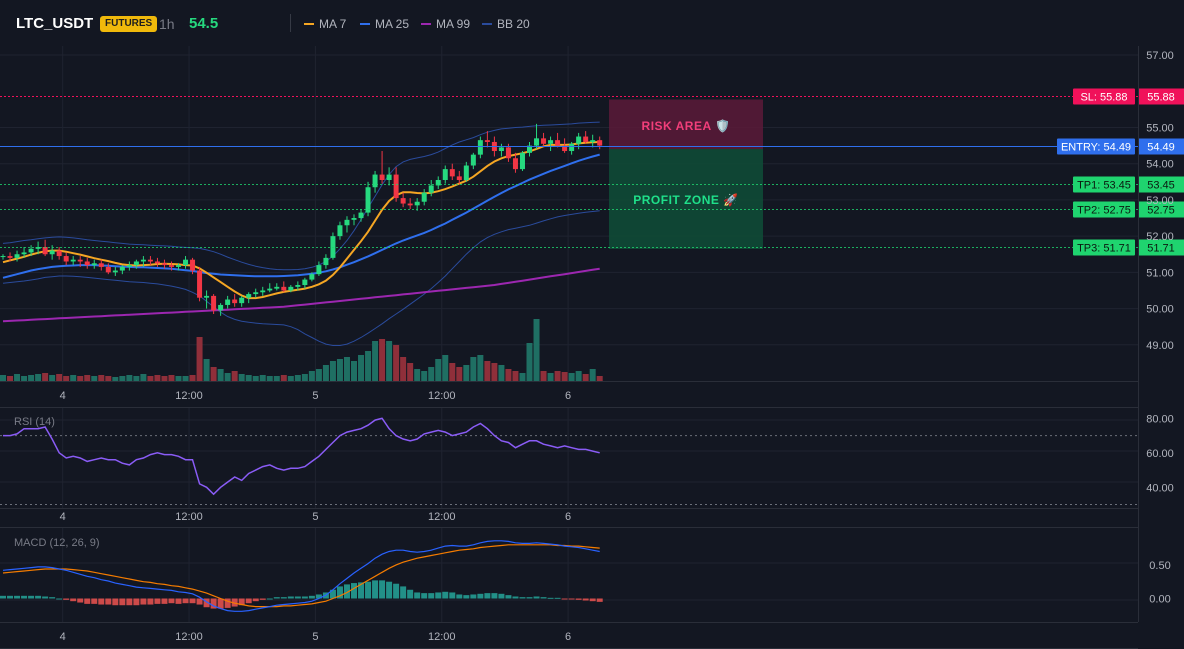 The image size is (1184, 649). What do you see at coordinates (315, 637) in the screenshot?
I see `time-tick-label: 5` at bounding box center [315, 637].